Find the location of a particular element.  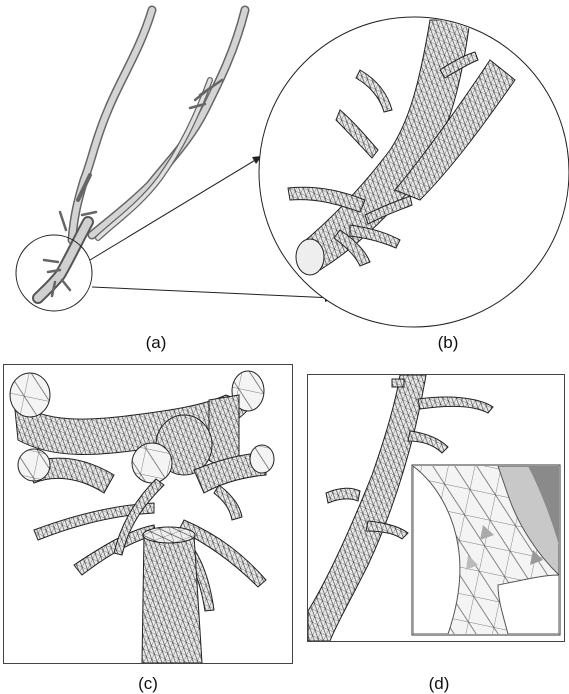

caption-b: (b) is located at coordinates (448, 342).